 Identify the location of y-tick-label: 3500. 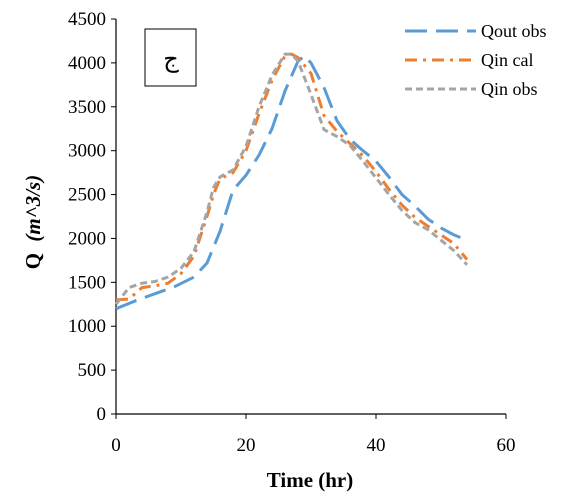
(87, 107).